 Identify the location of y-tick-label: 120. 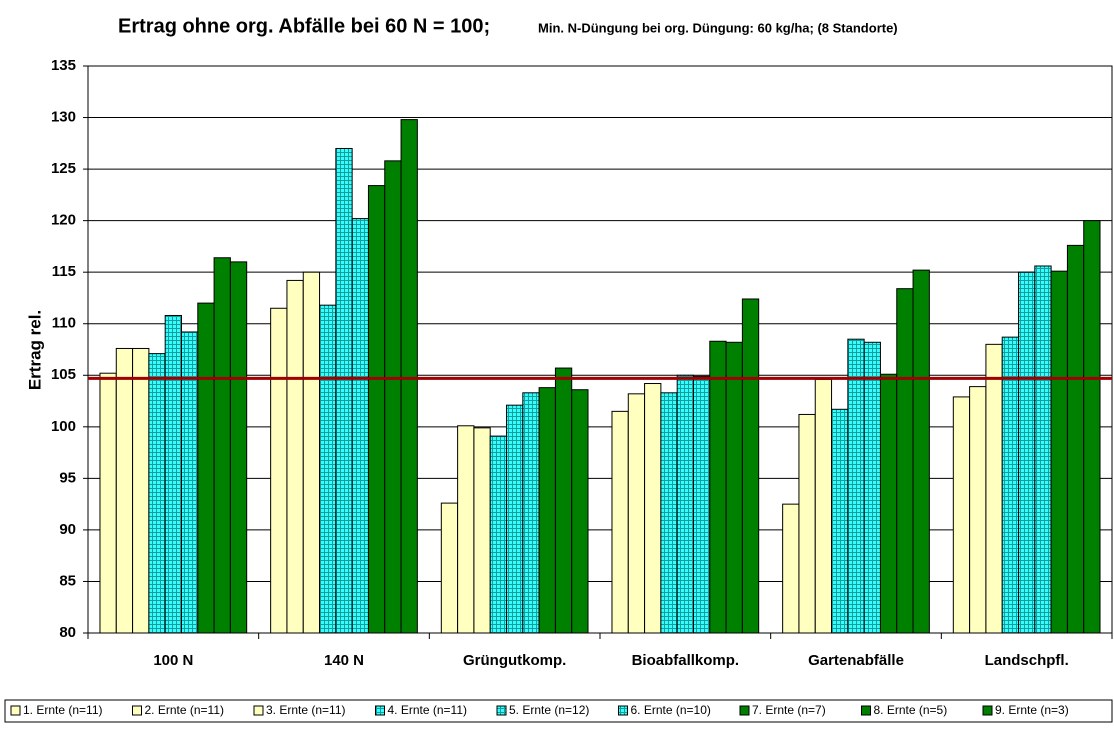
(63, 220).